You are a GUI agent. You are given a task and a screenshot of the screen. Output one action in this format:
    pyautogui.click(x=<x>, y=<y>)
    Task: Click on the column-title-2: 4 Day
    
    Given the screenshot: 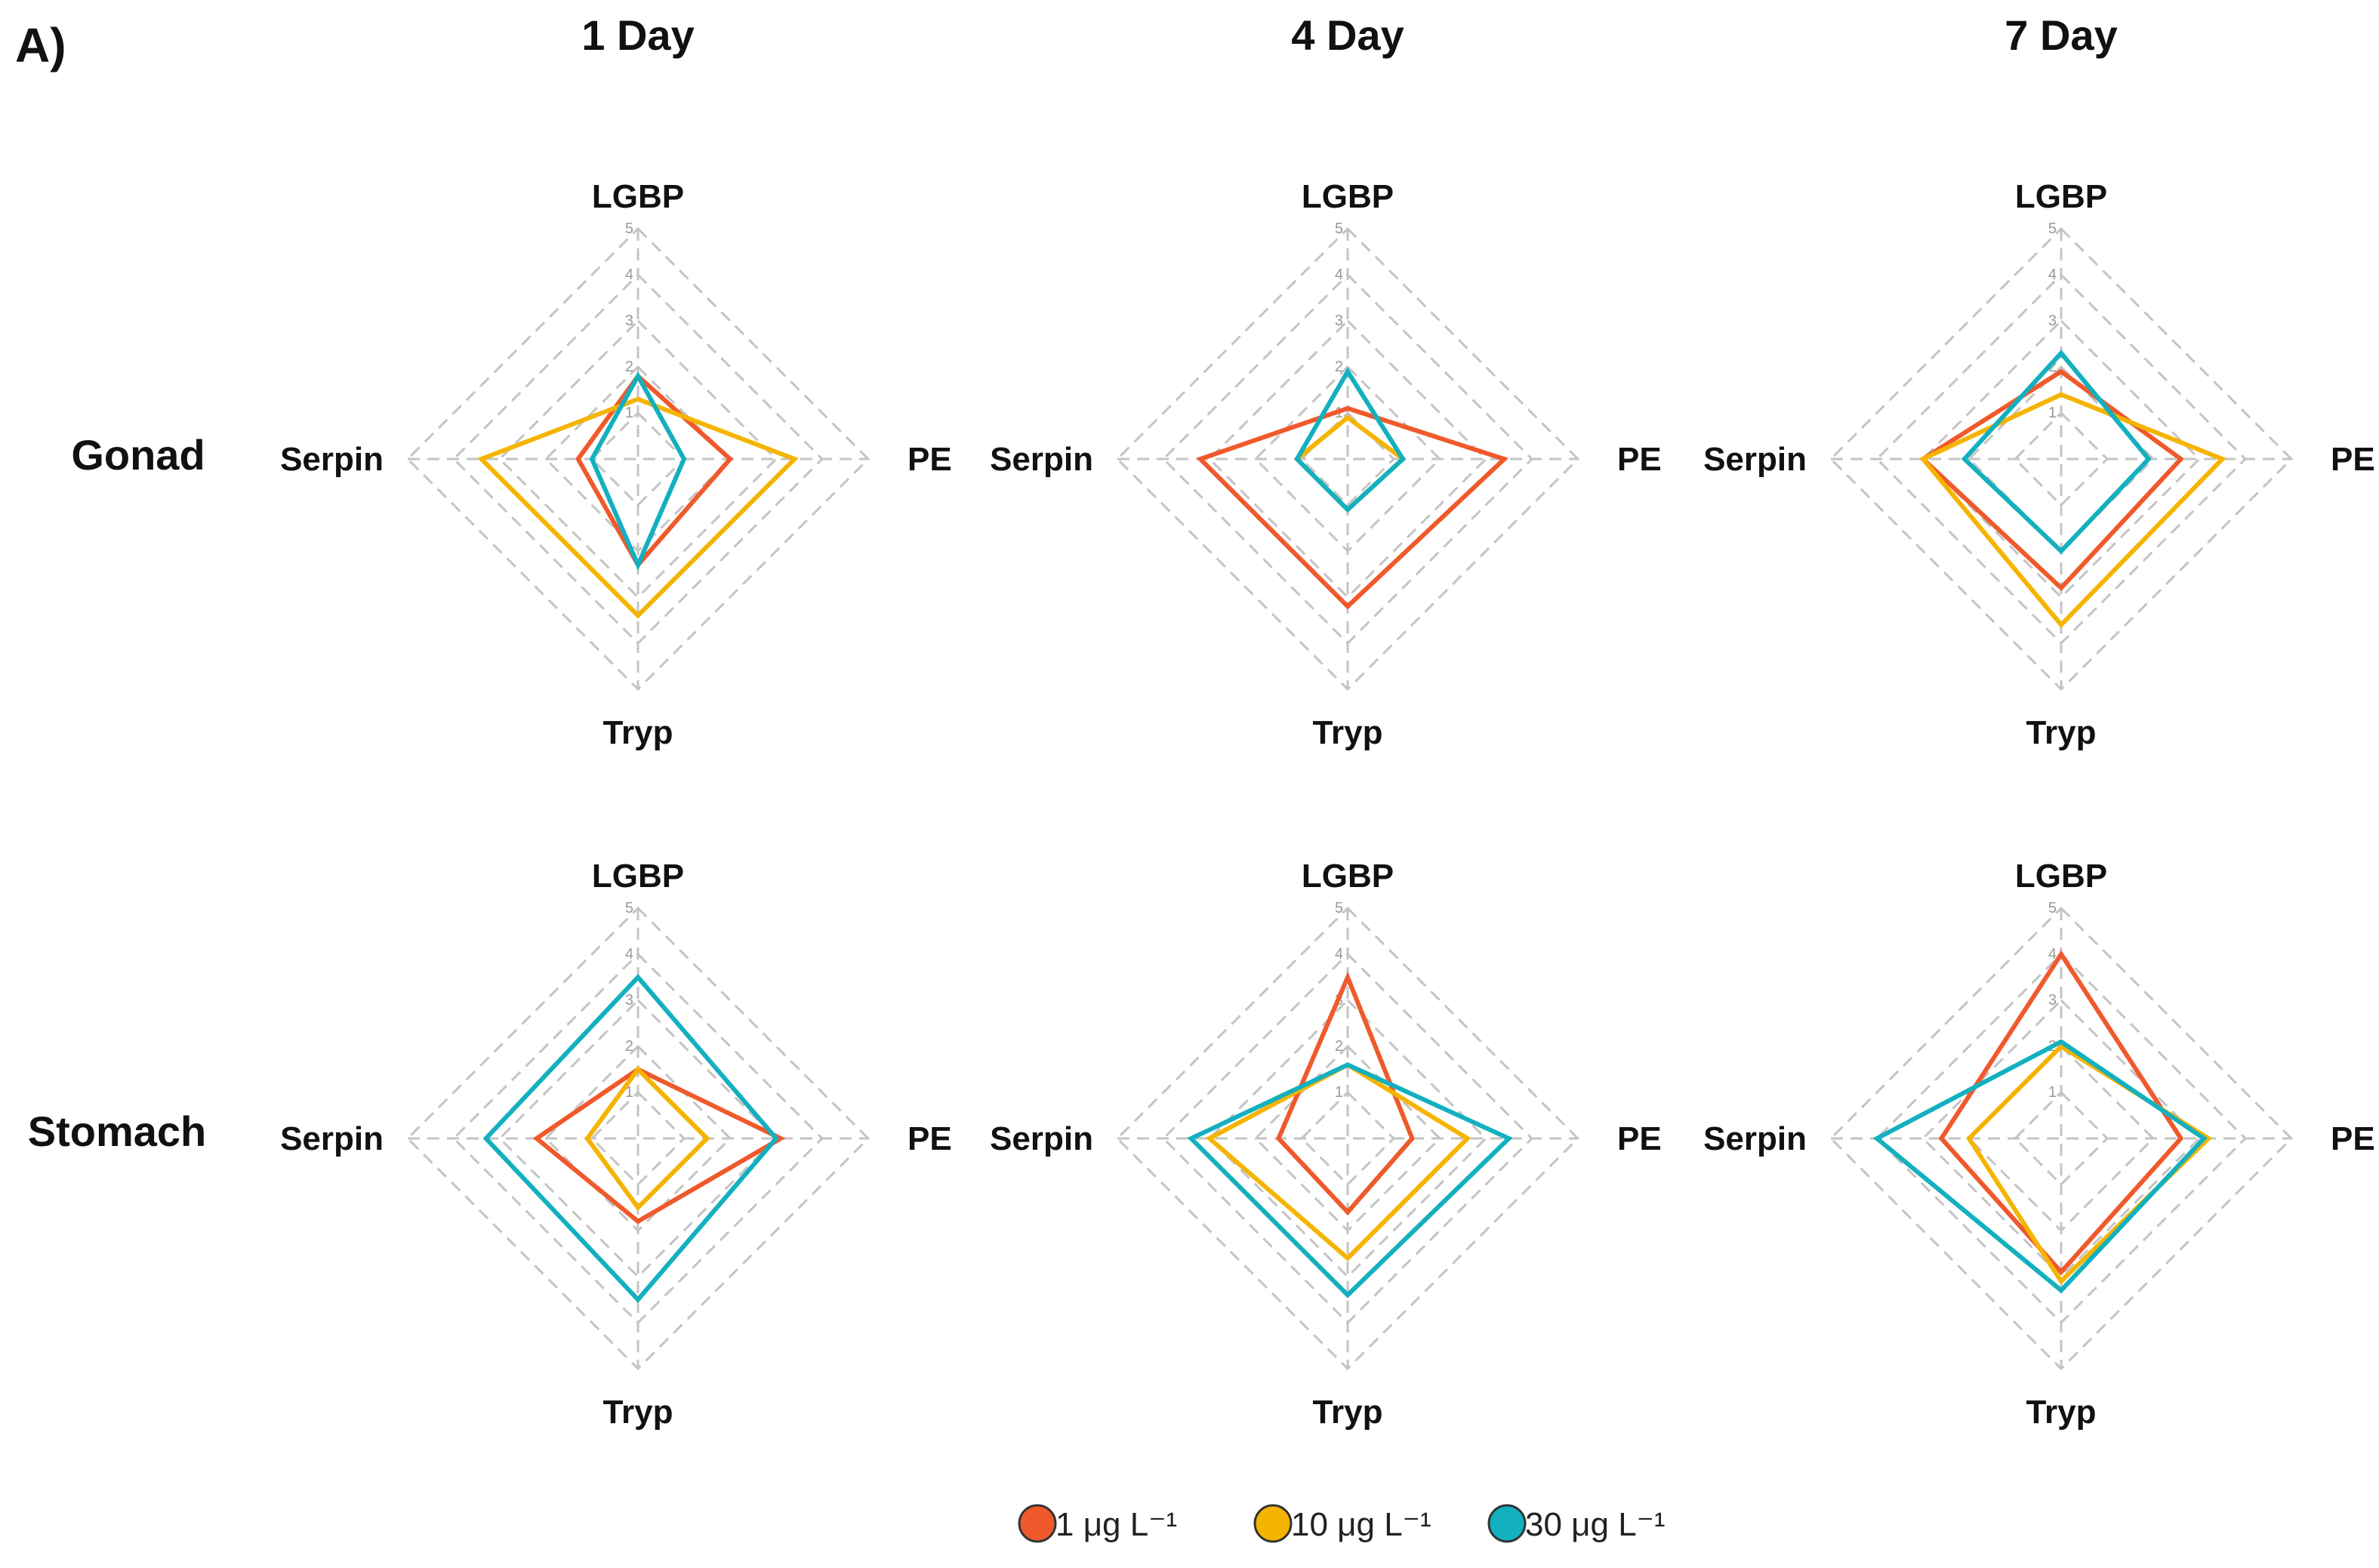 What is the action you would take?
    pyautogui.click(x=1347, y=35)
    